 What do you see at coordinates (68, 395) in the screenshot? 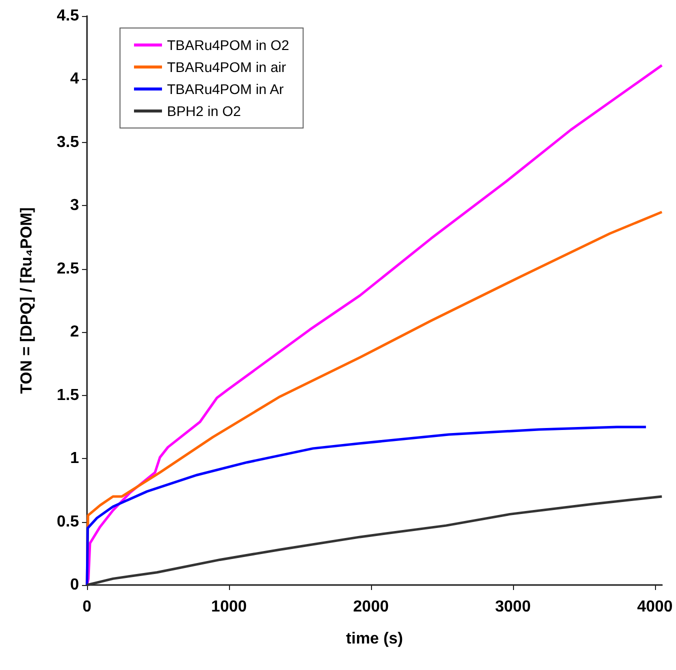
I see `y-tick-label: 1.5` at bounding box center [68, 395].